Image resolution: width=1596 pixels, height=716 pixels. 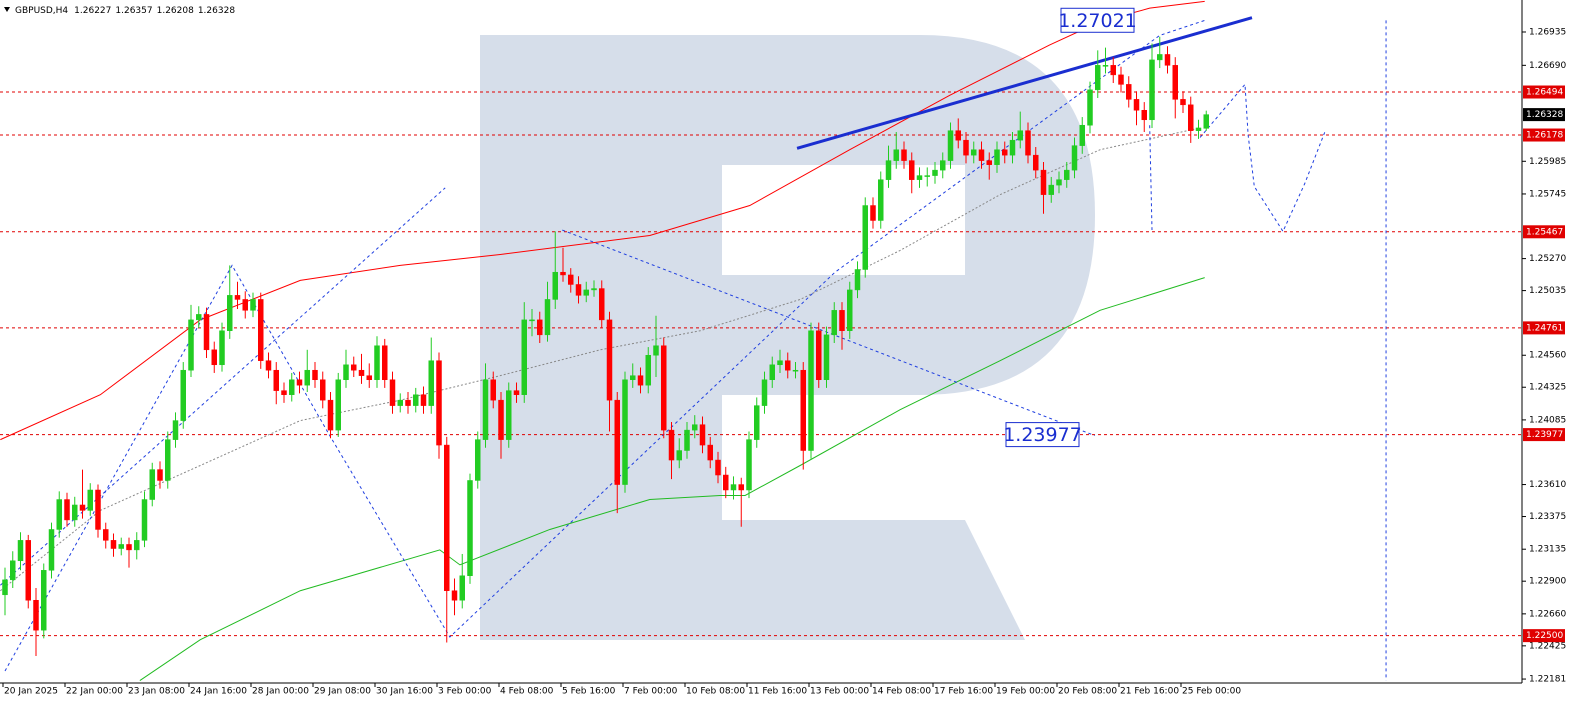 What do you see at coordinates (715, 692) in the screenshot?
I see `x-tick-label: 10 Feb 08:00` at bounding box center [715, 692].